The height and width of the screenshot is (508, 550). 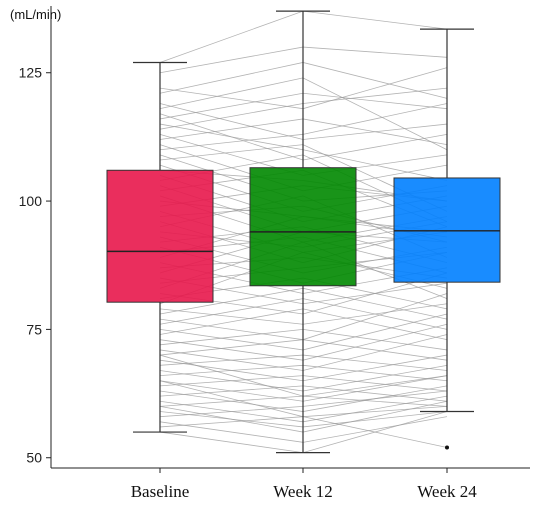 I want to click on y-tick-label: 50, so click(x=34, y=458).